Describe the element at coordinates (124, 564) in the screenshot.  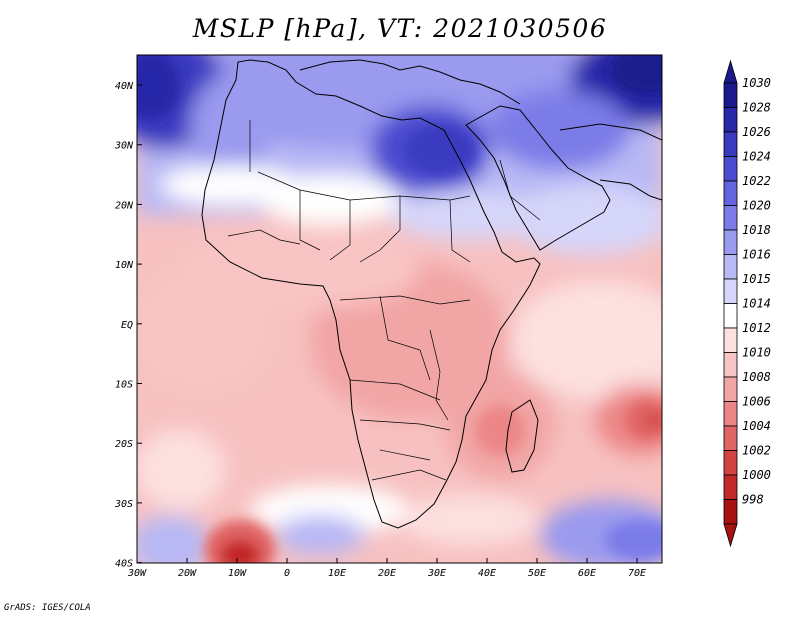
I see `lat-tick-label: 40S` at that location.